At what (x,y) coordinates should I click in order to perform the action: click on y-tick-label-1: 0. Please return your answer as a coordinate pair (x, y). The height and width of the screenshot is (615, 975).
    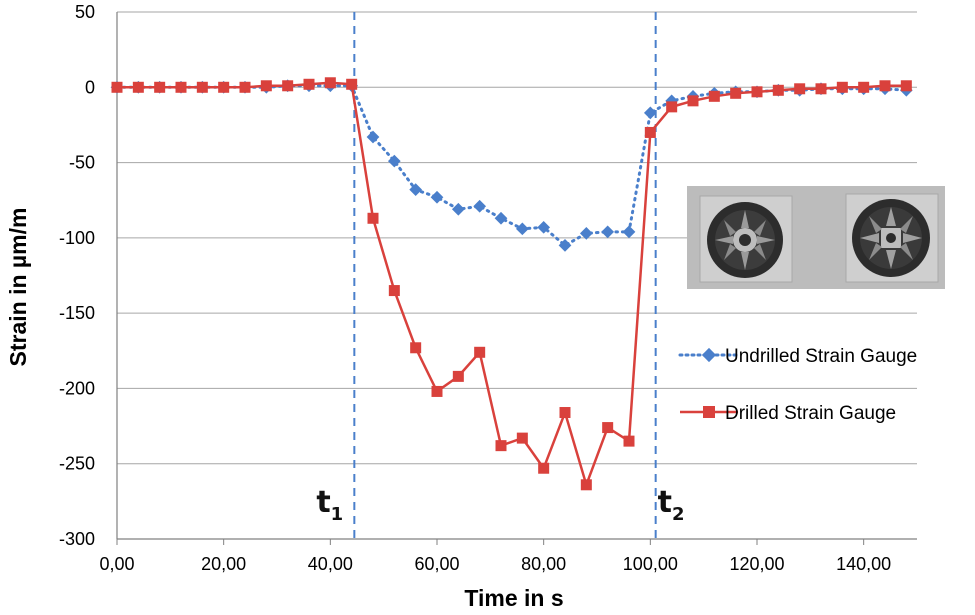
    Looking at the image, I should click on (90, 87).